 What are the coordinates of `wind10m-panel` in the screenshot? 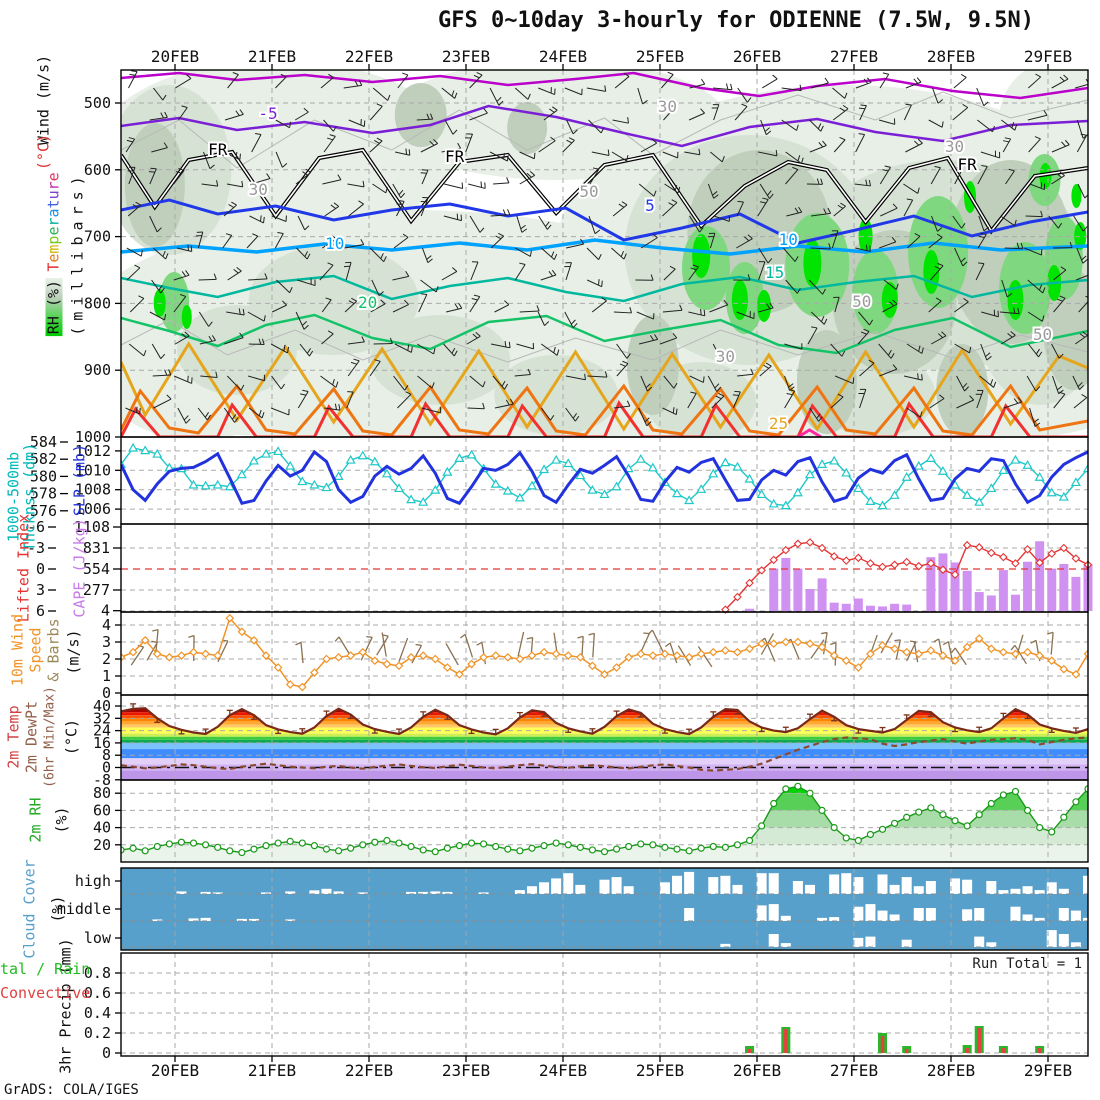 It's located at (604, 653).